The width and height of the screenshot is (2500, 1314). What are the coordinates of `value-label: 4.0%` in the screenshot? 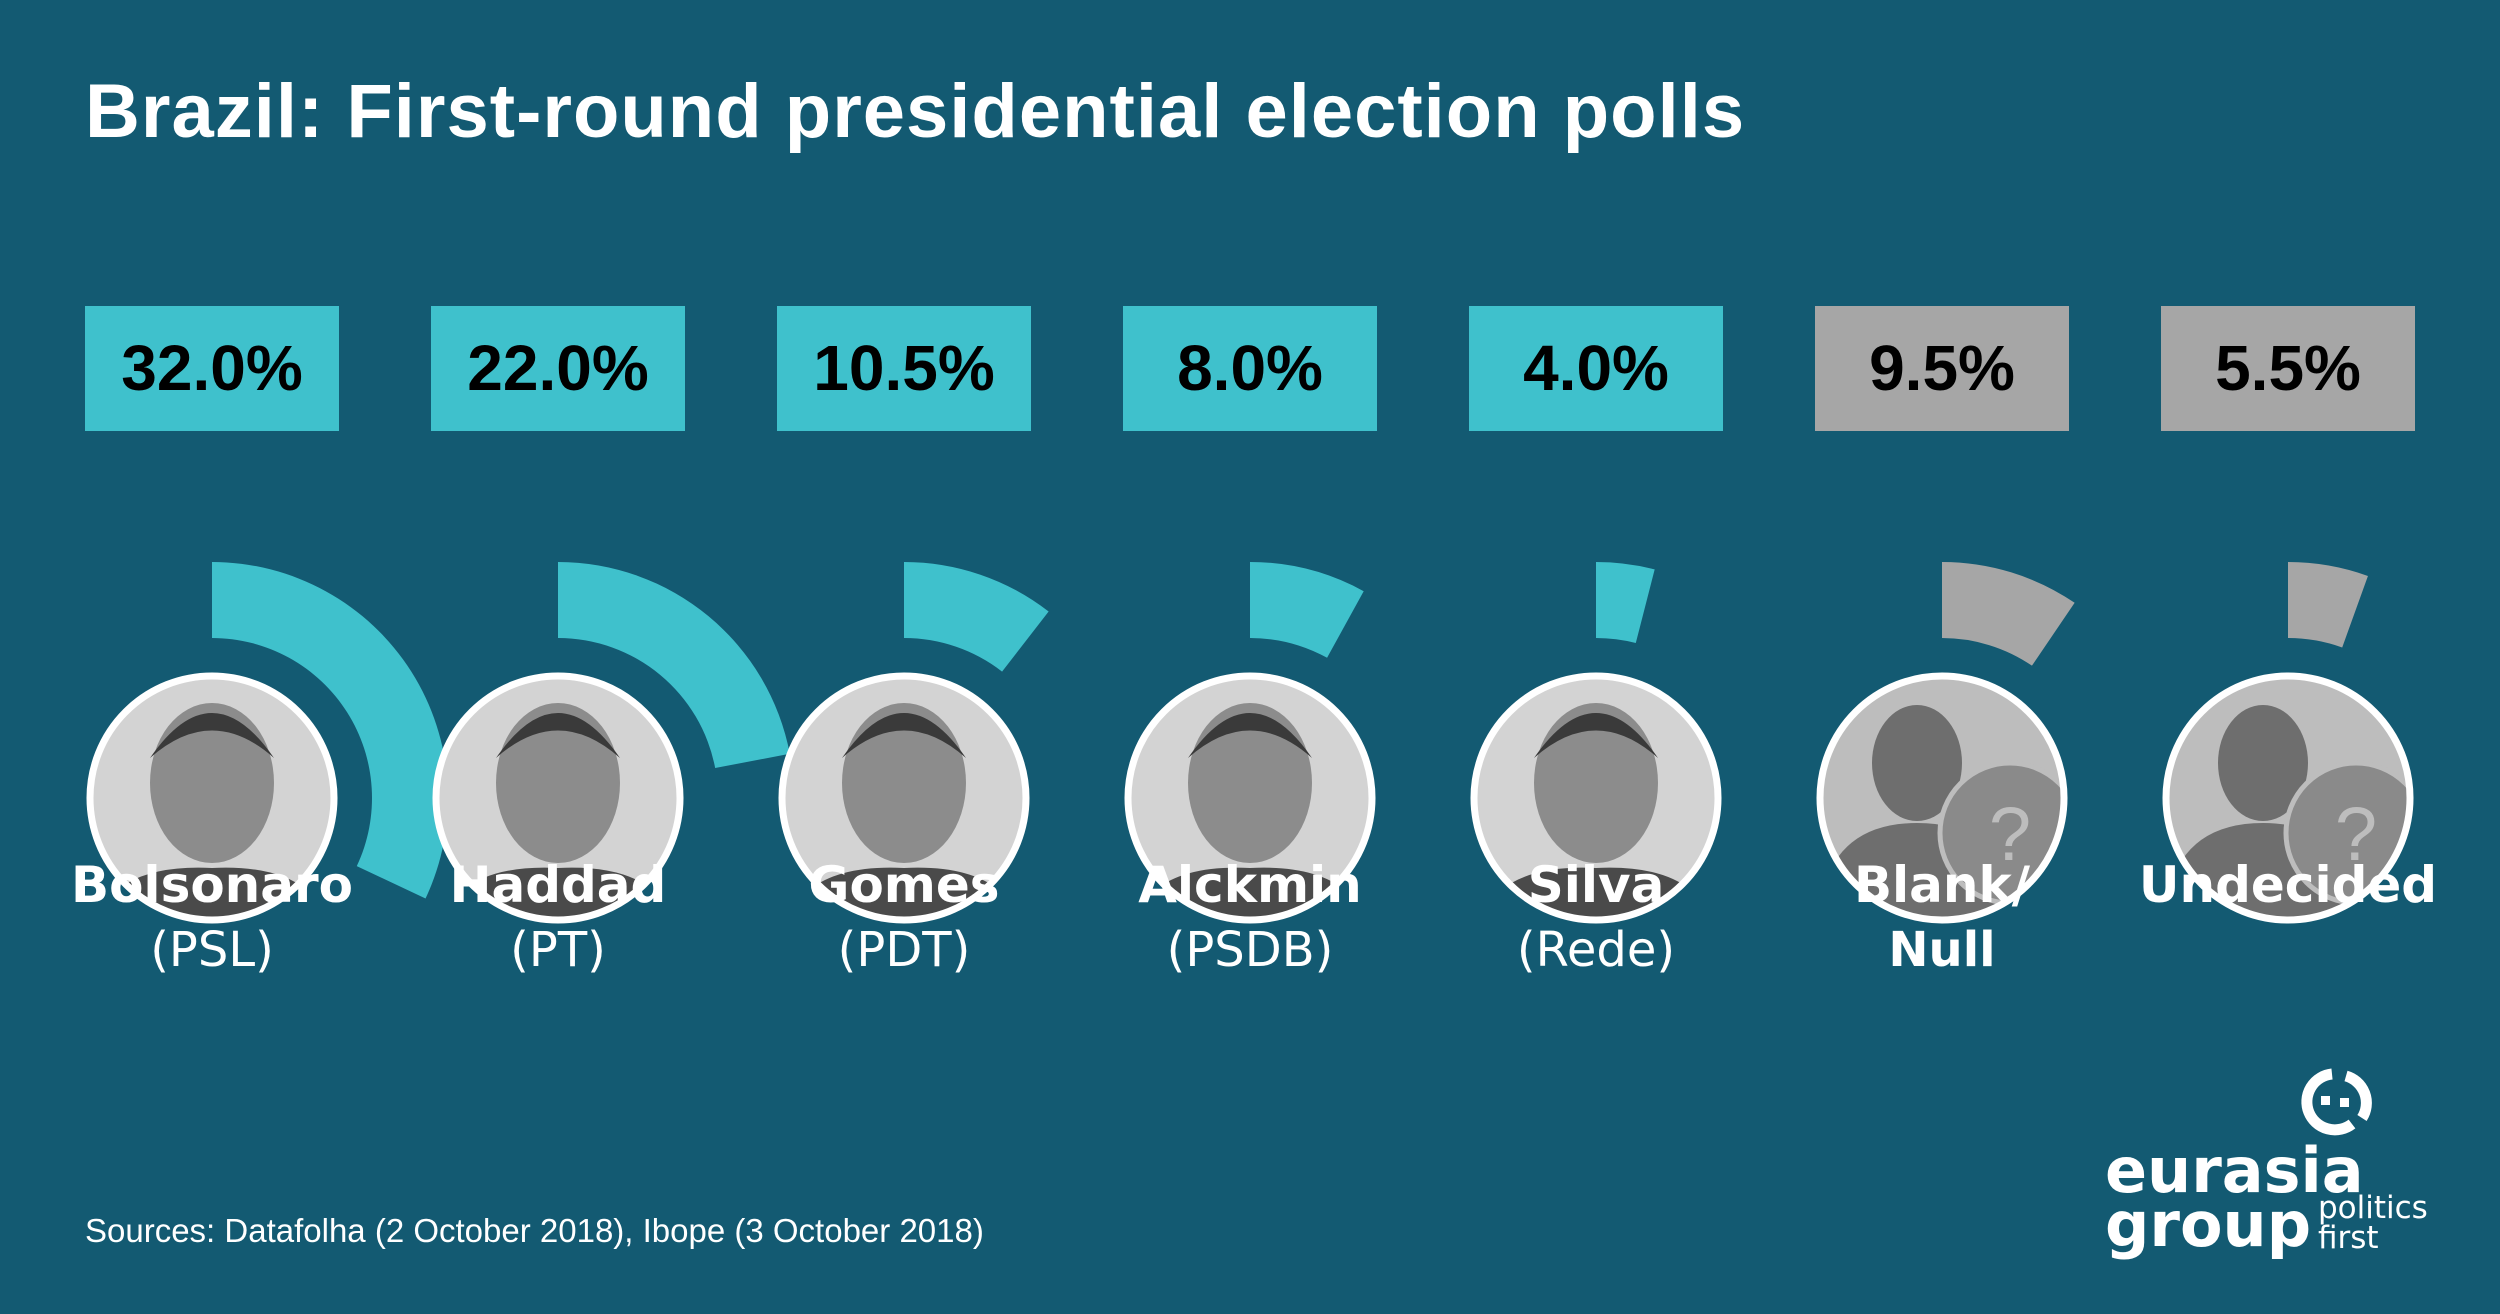 It's located at (1596, 368).